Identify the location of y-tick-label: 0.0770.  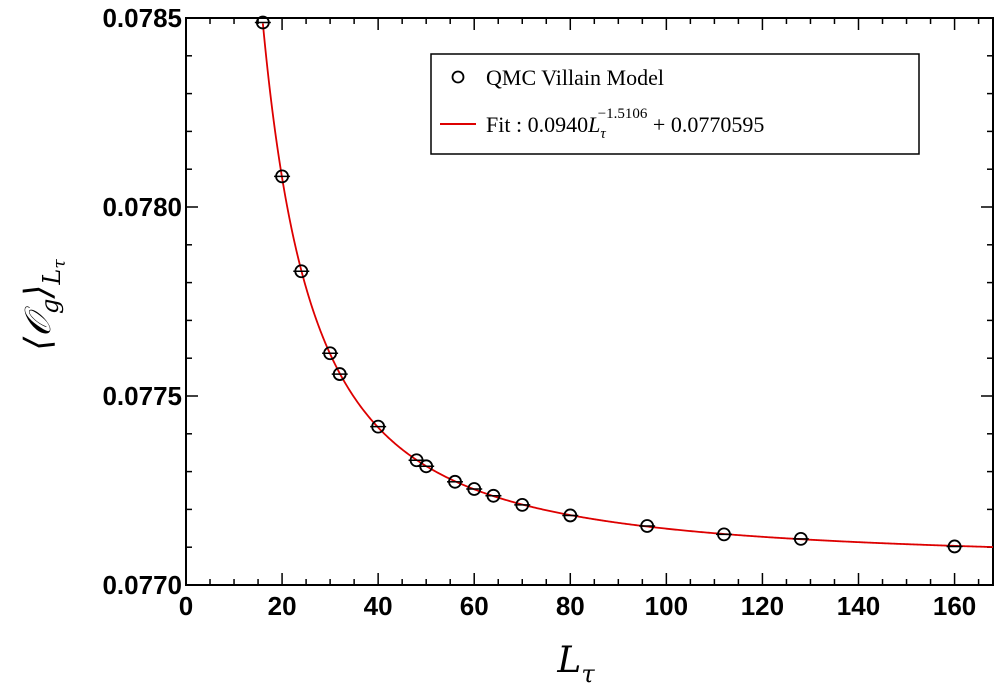
(142, 585).